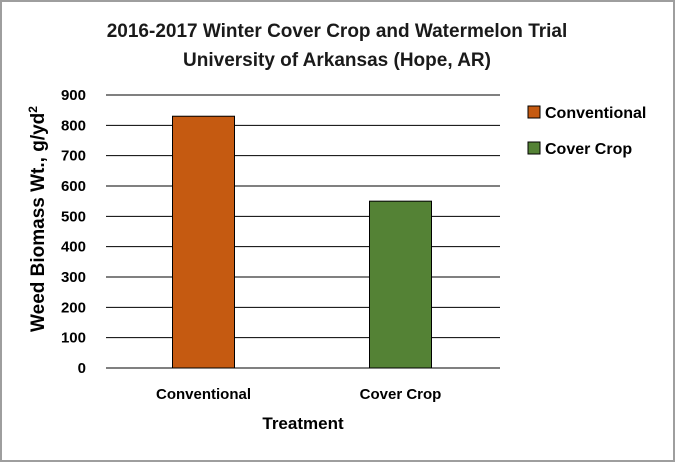 The height and width of the screenshot is (462, 675). What do you see at coordinates (73, 125) in the screenshot?
I see `y-tick-label: 800` at bounding box center [73, 125].